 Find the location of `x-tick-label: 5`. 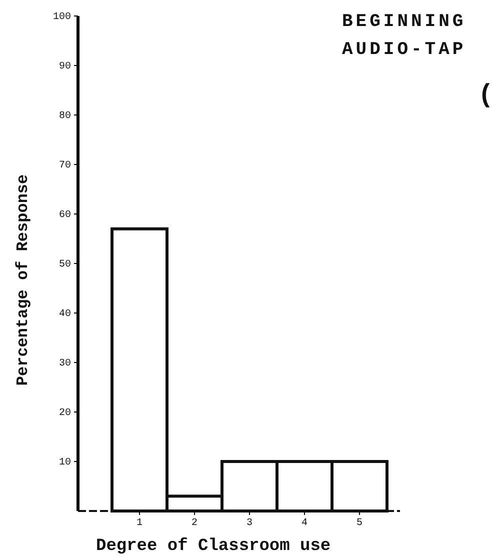

x-tick-label: 5 is located at coordinates (359, 524).